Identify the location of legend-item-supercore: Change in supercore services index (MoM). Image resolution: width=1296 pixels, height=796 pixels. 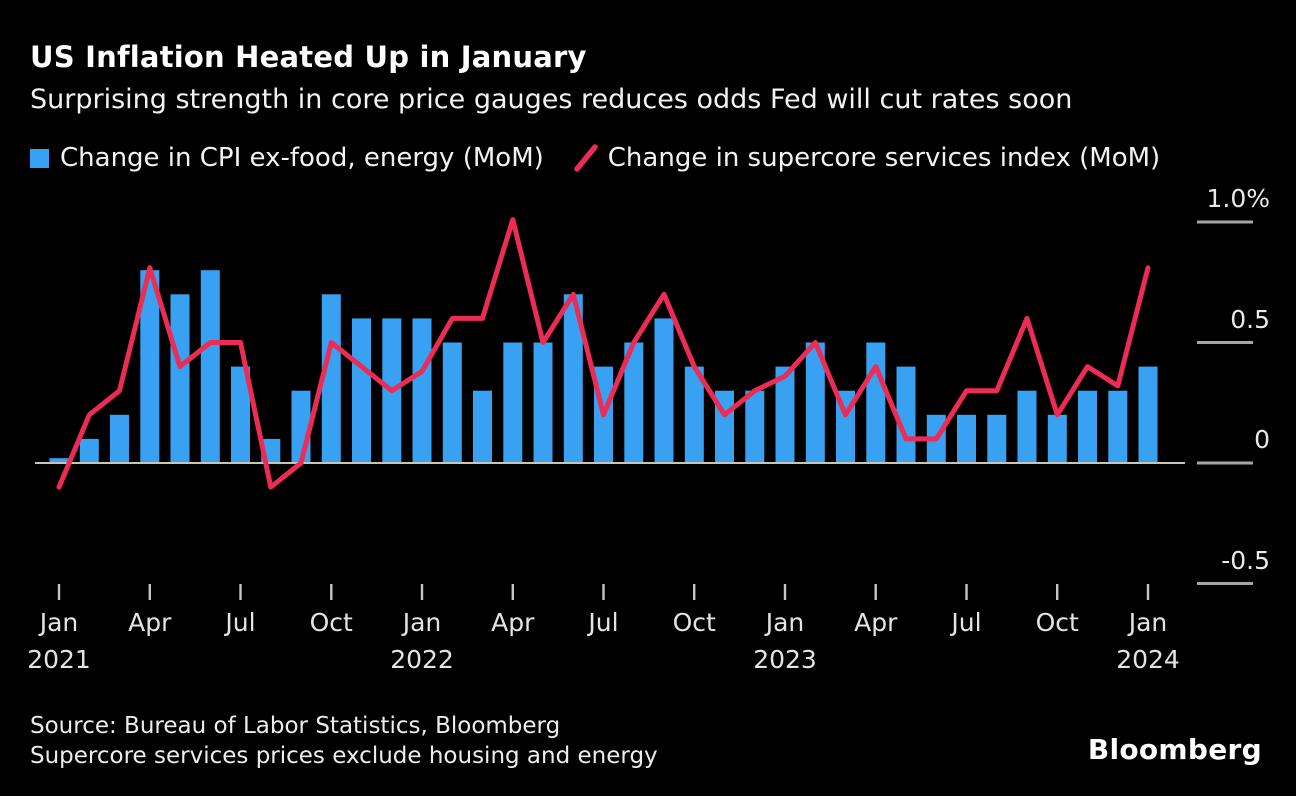
(866, 158).